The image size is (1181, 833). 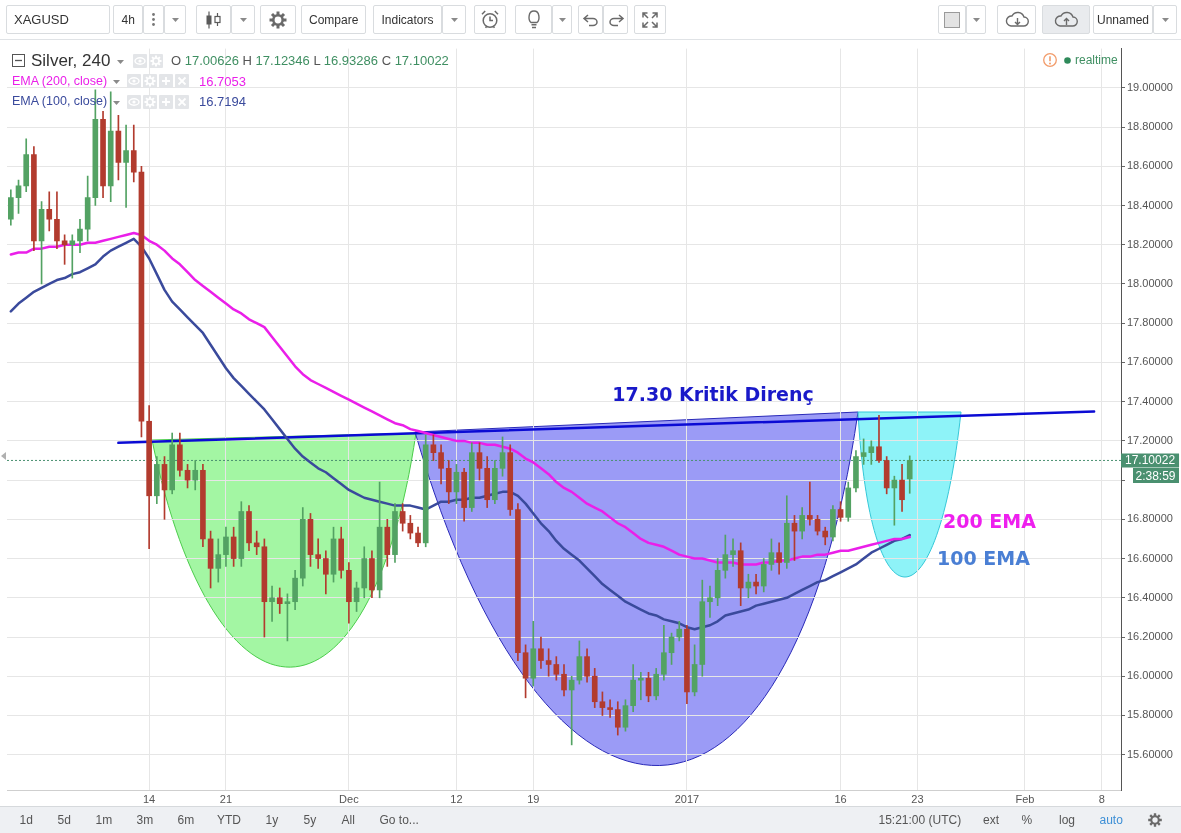 What do you see at coordinates (1111, 819) in the screenshot?
I see `text: auto` at bounding box center [1111, 819].